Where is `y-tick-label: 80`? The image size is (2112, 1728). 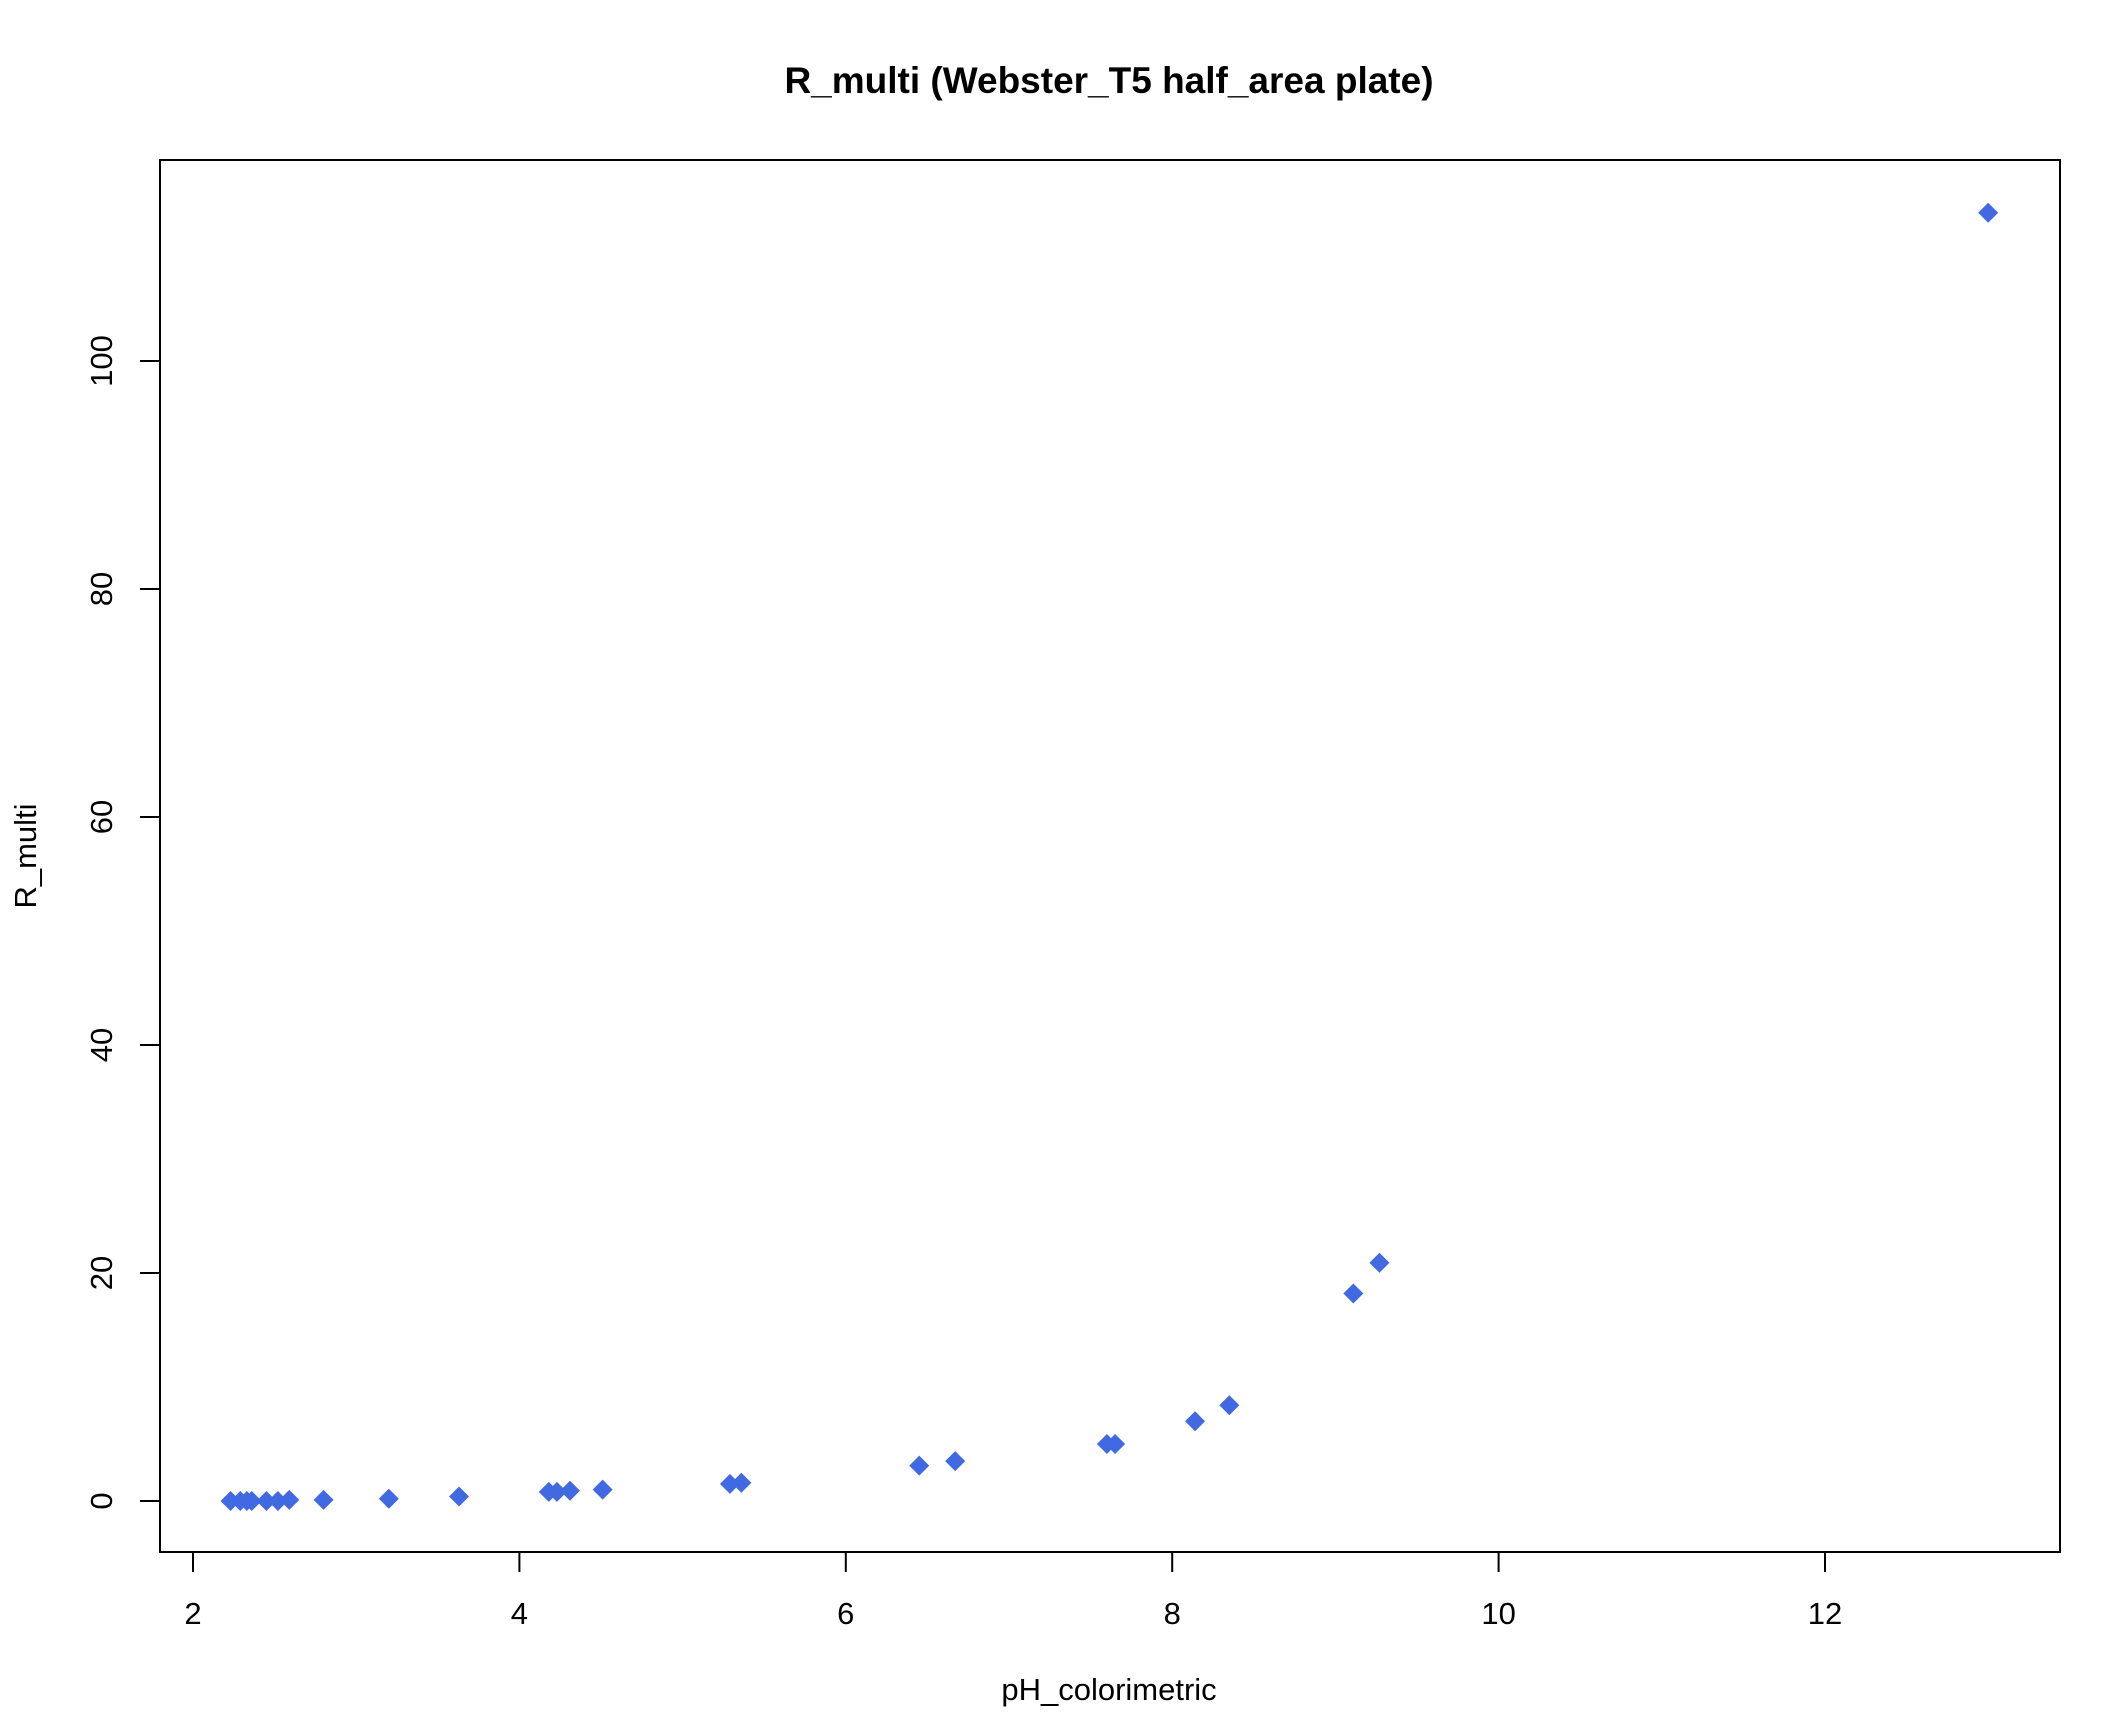
y-tick-label: 80 is located at coordinates (101, 589).